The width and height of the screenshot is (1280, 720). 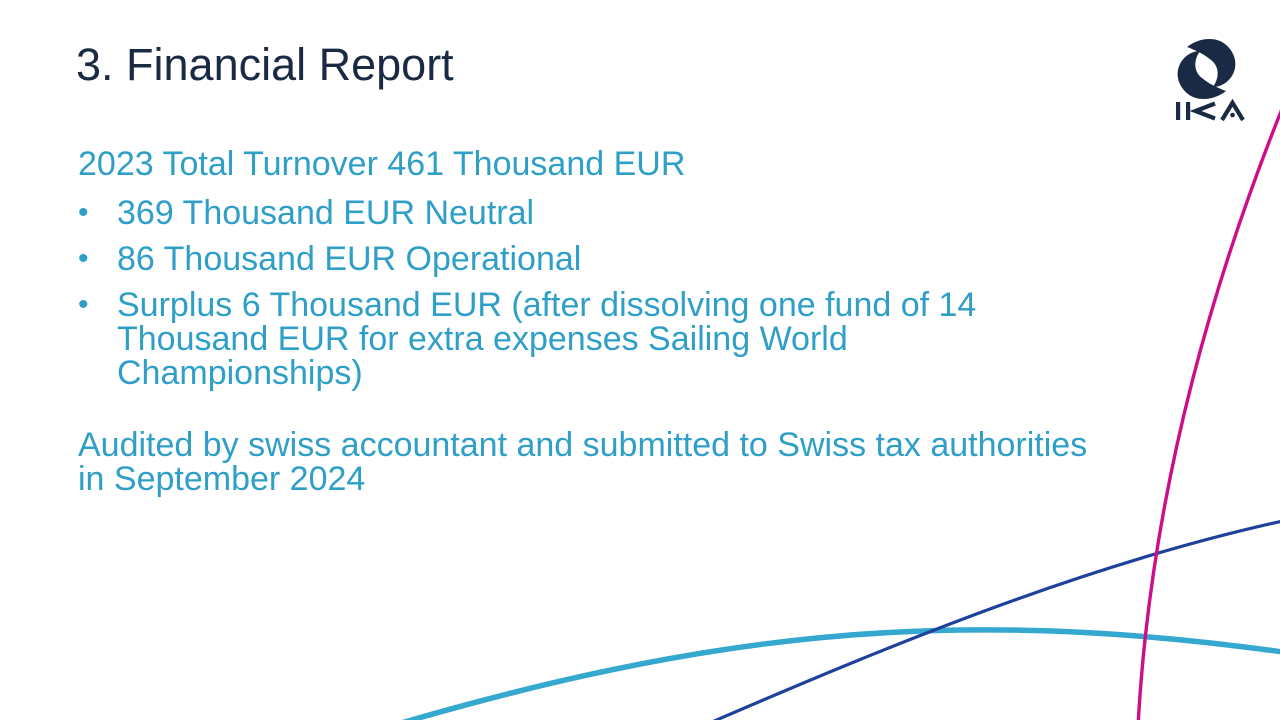 What do you see at coordinates (1202, 111) in the screenshot?
I see `logo-letter-k-chevron` at bounding box center [1202, 111].